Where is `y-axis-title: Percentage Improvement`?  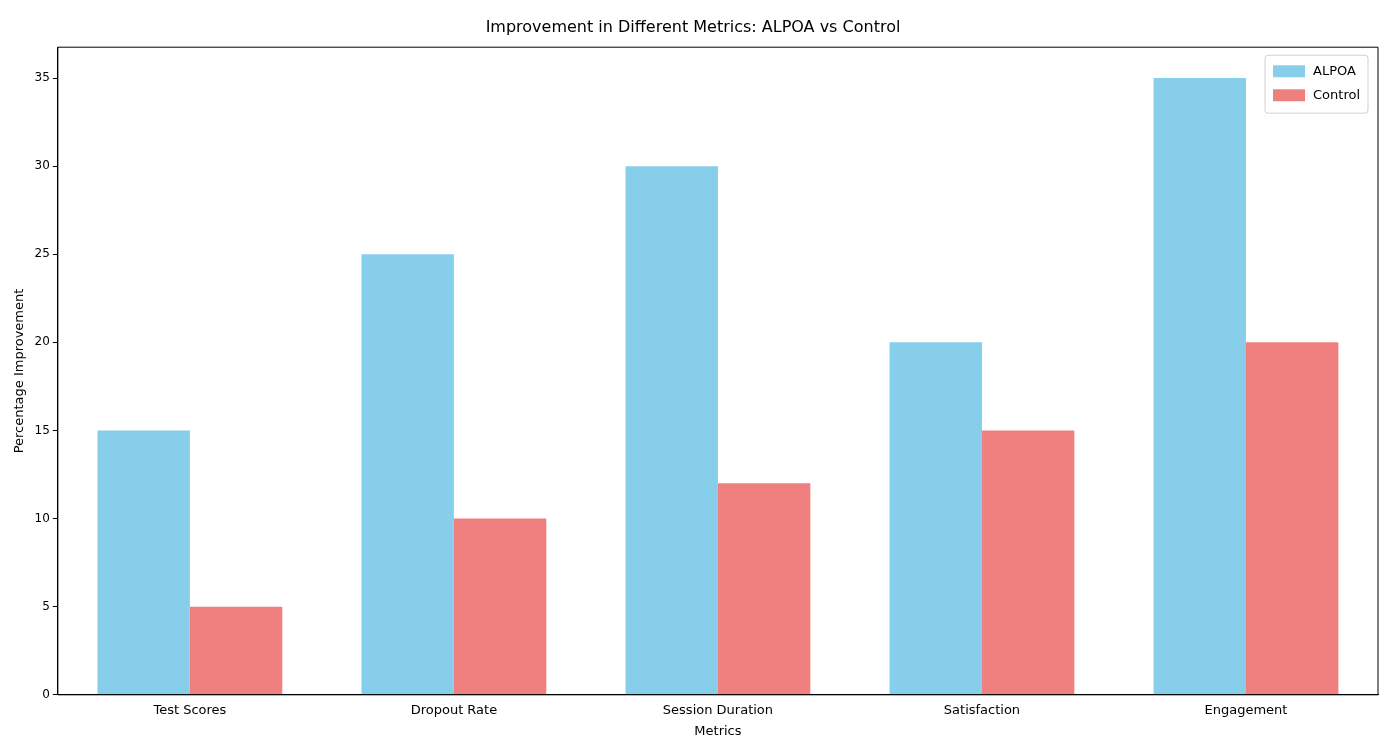
y-axis-title: Percentage Improvement is located at coordinates (19, 371).